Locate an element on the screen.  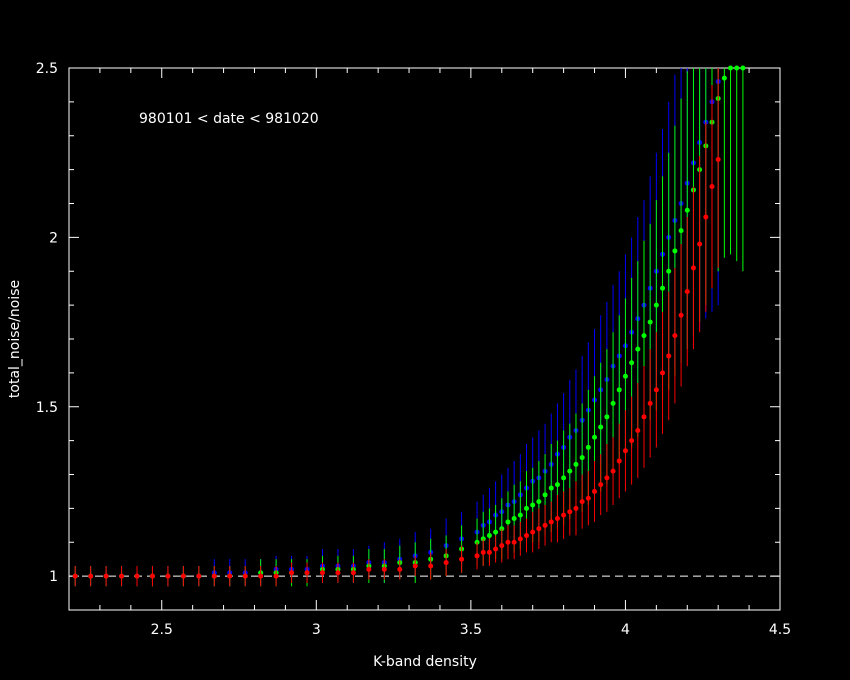
y-tick-label: 2.5 is located at coordinates (47, 69).